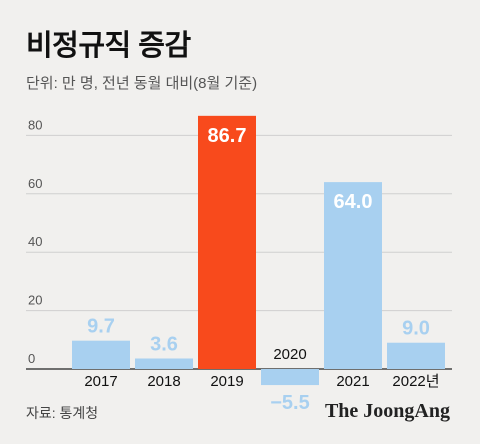  I want to click on category-label: 2020, so click(289, 354).